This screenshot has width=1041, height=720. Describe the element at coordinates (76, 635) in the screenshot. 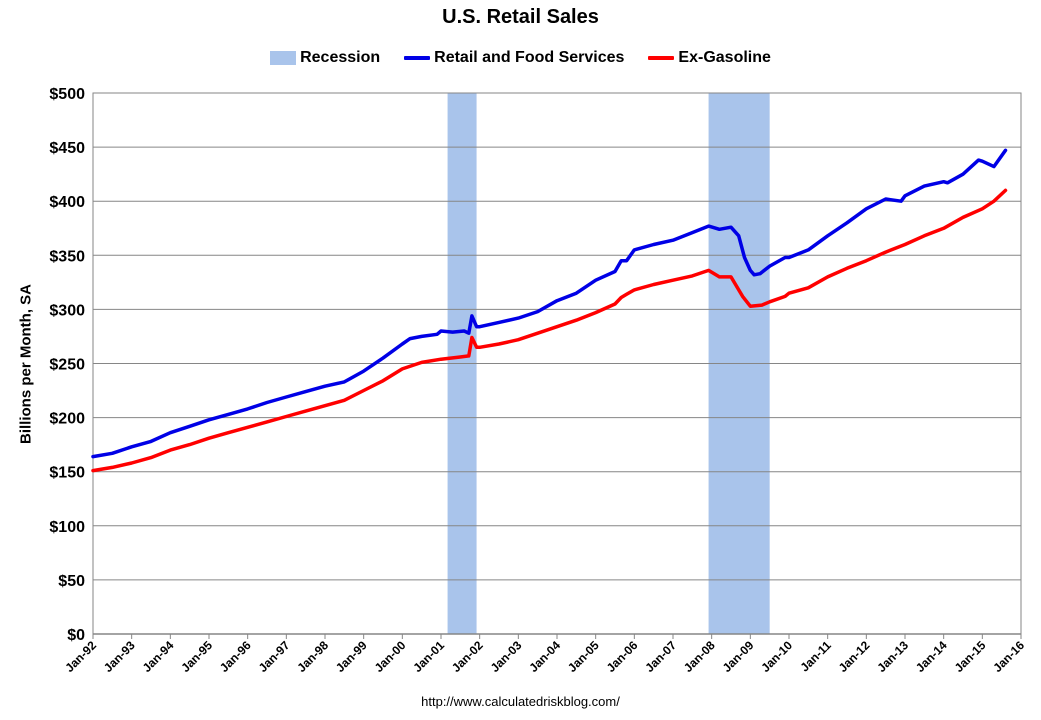

I see `y-tick-label: $0` at that location.